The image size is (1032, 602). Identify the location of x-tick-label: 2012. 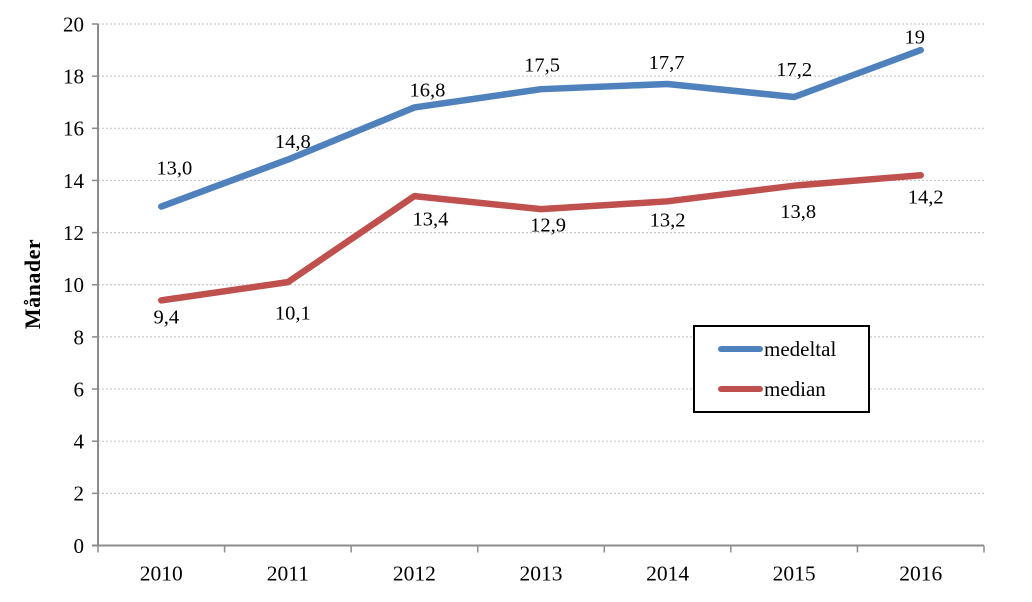
(414, 574).